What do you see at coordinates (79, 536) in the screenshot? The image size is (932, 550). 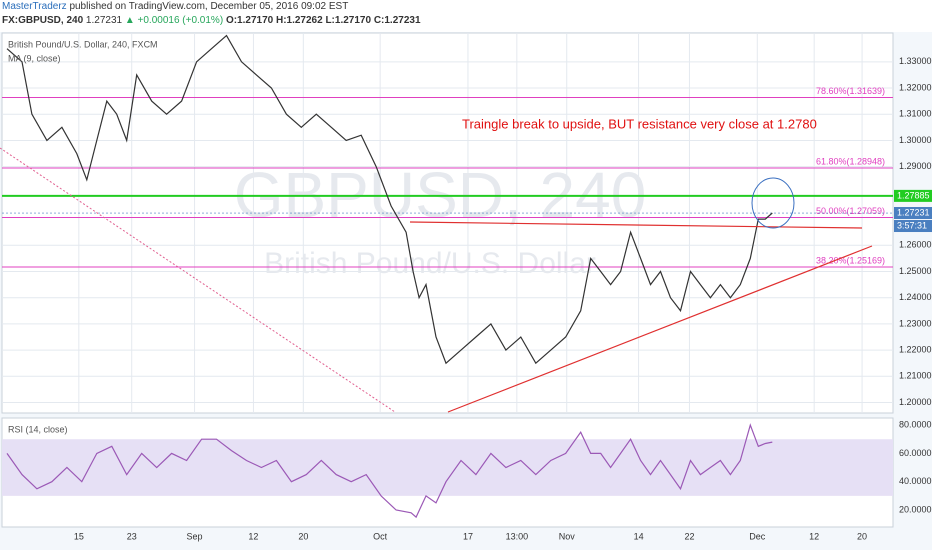 I see `x-tick-label: 15` at bounding box center [79, 536].